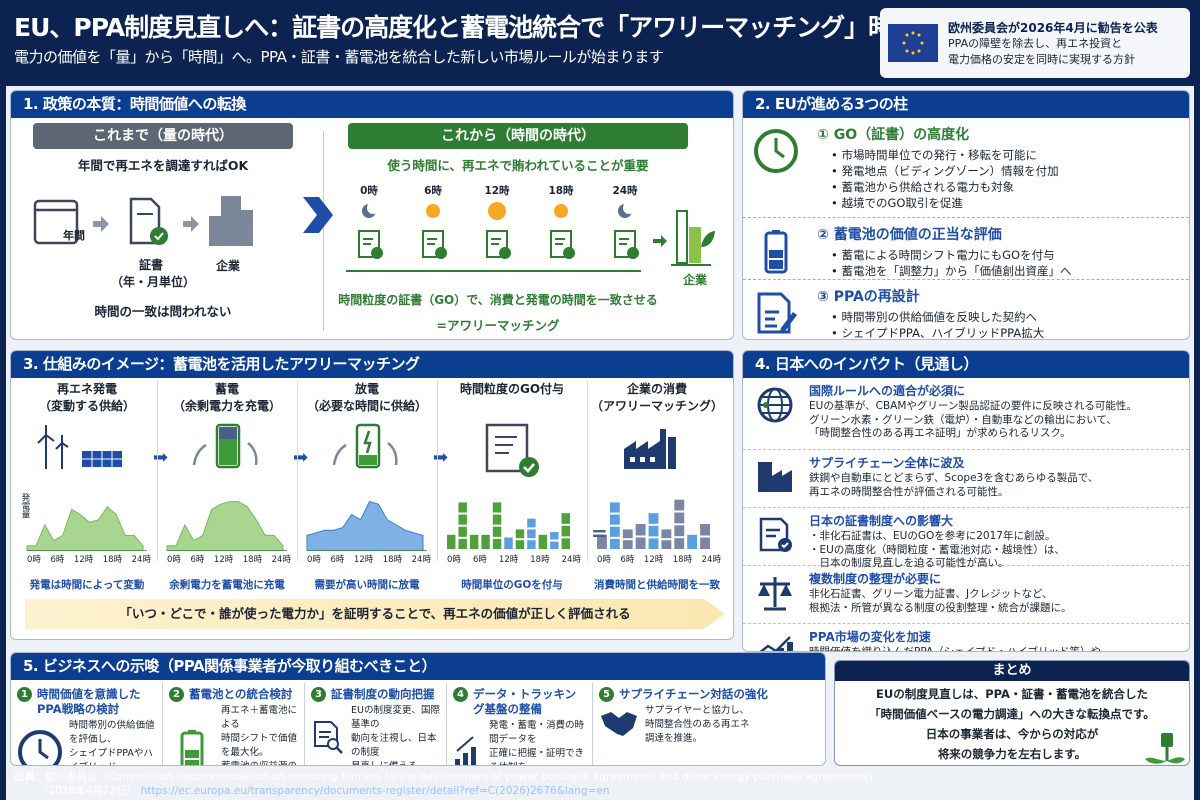  What do you see at coordinates (433, 211) in the screenshot?
I see `sun-cloud-icon` at bounding box center [433, 211].